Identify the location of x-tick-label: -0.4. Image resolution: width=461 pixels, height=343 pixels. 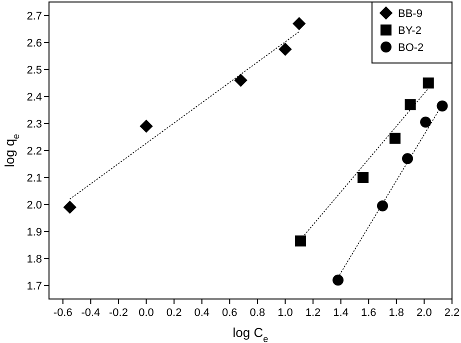
(90, 313).